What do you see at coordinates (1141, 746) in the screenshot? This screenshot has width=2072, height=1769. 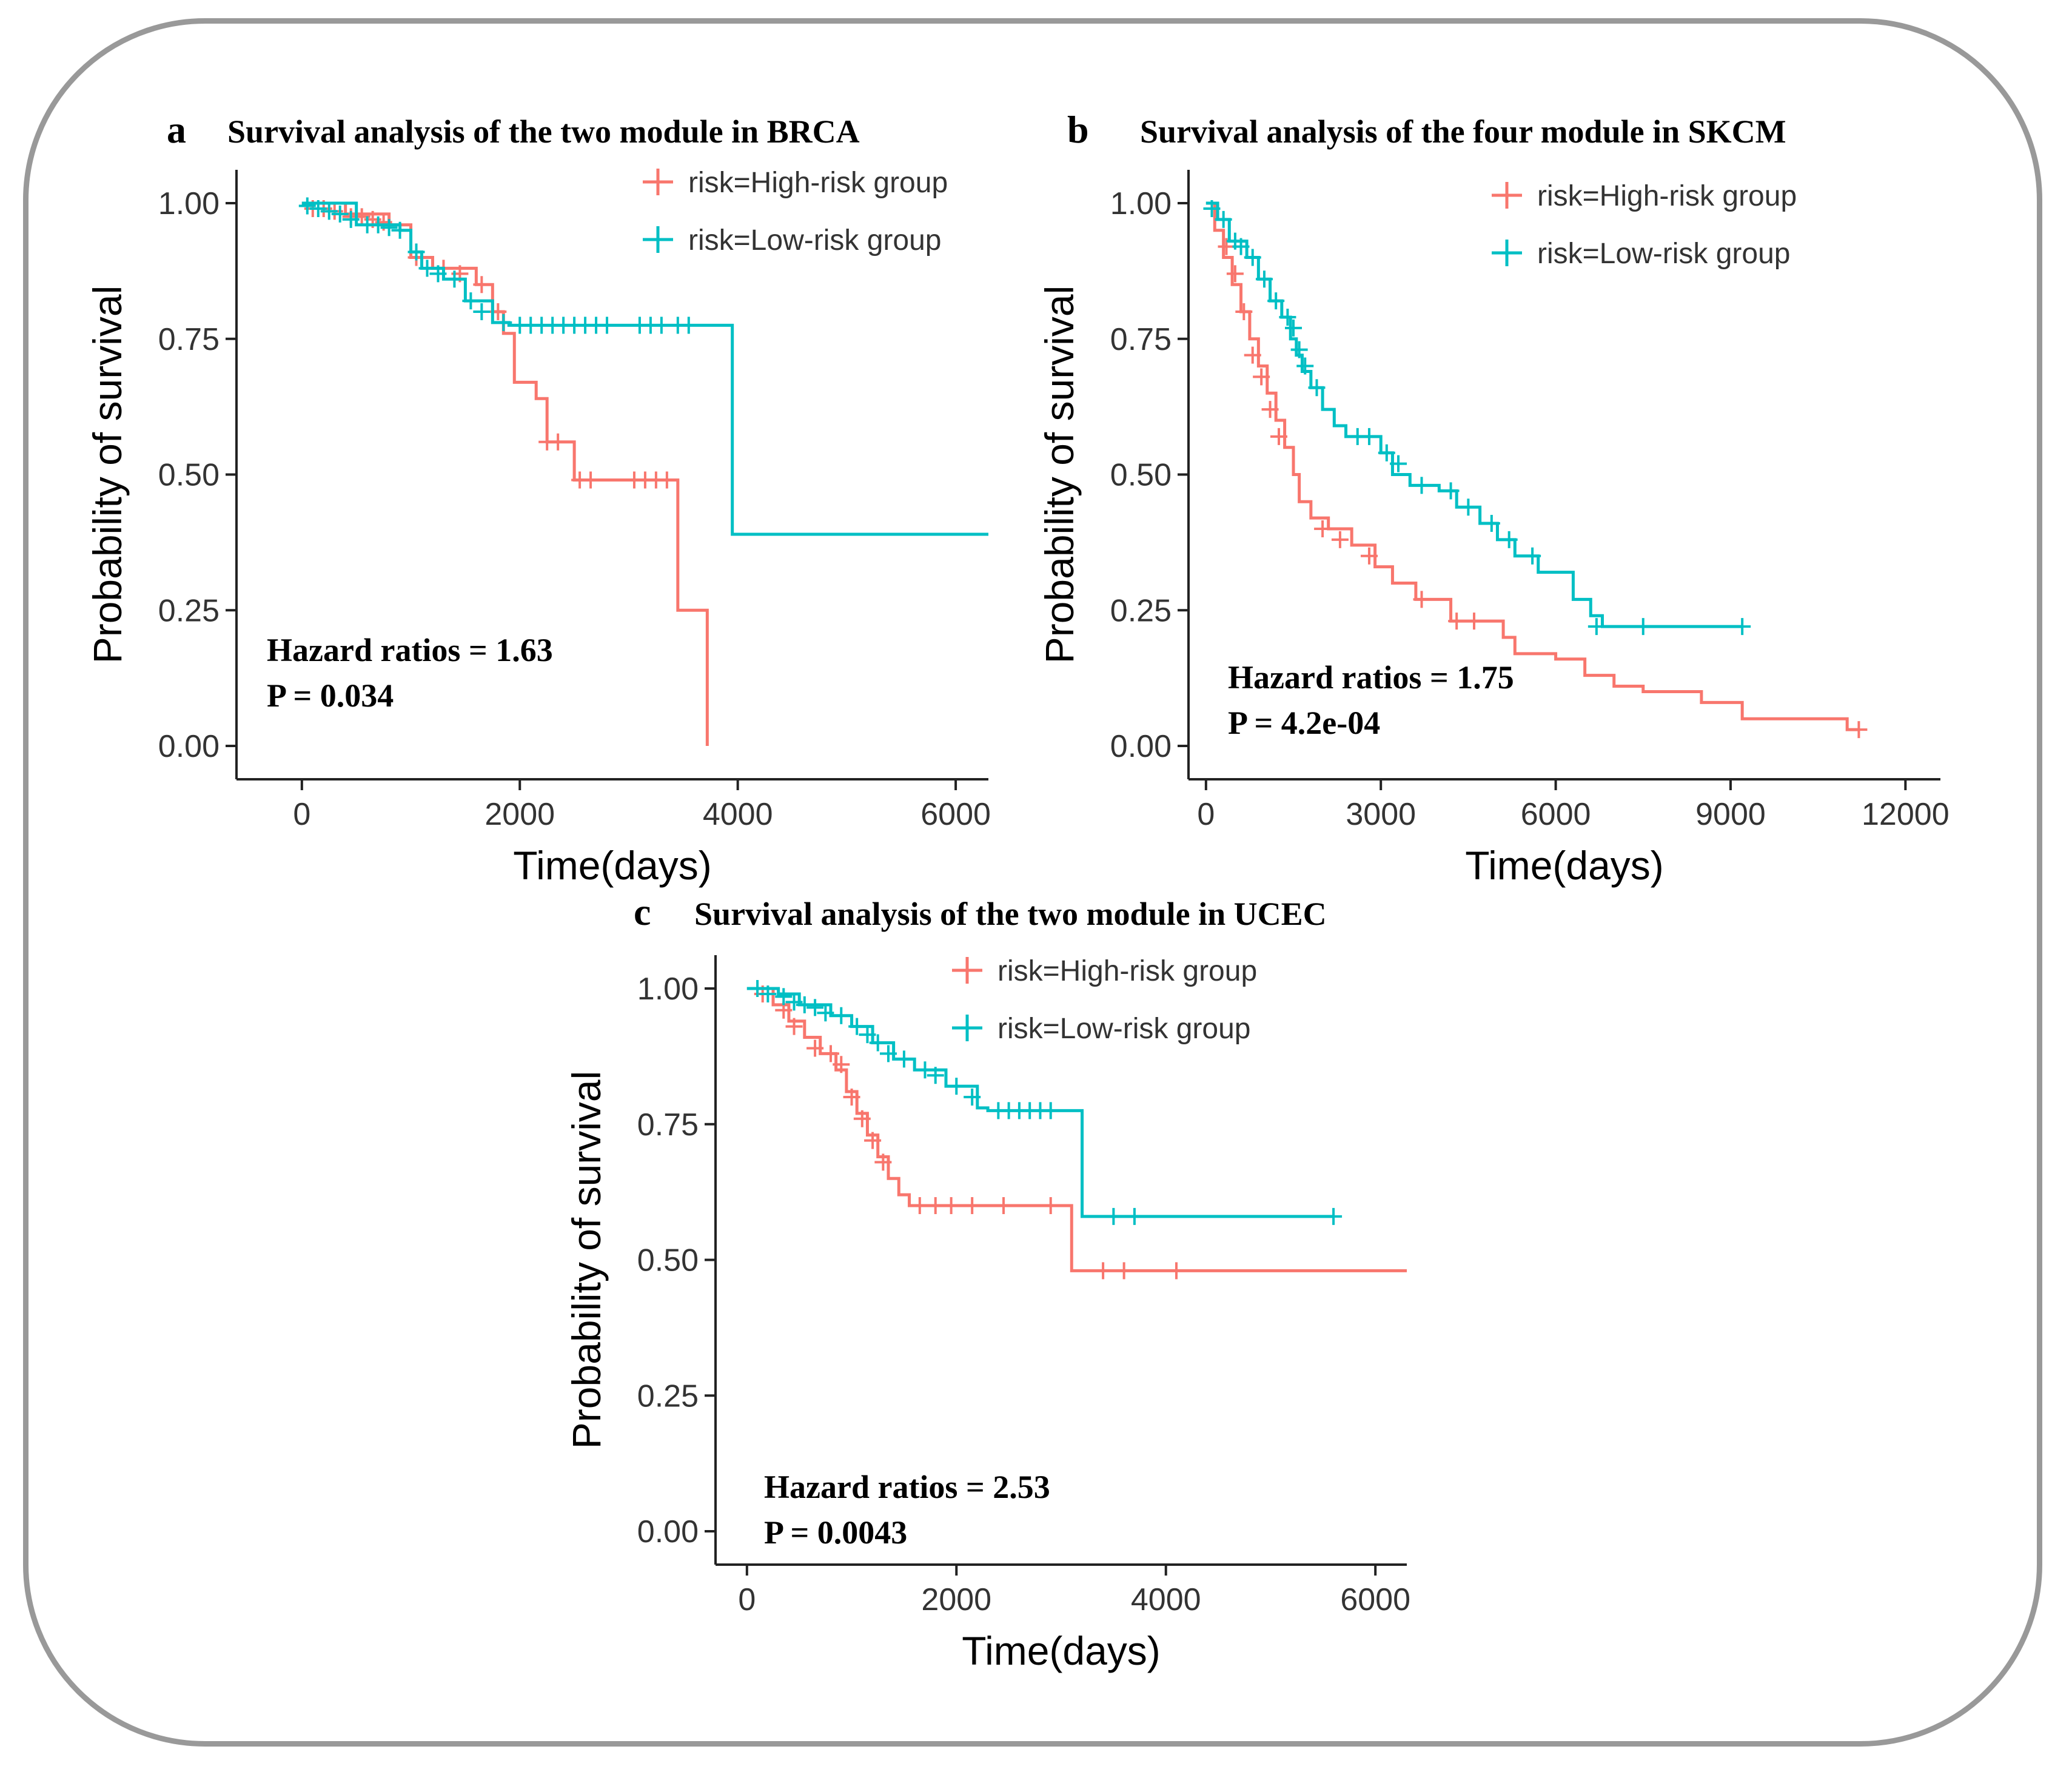 I see `y-tick-label: 0.00` at bounding box center [1141, 746].